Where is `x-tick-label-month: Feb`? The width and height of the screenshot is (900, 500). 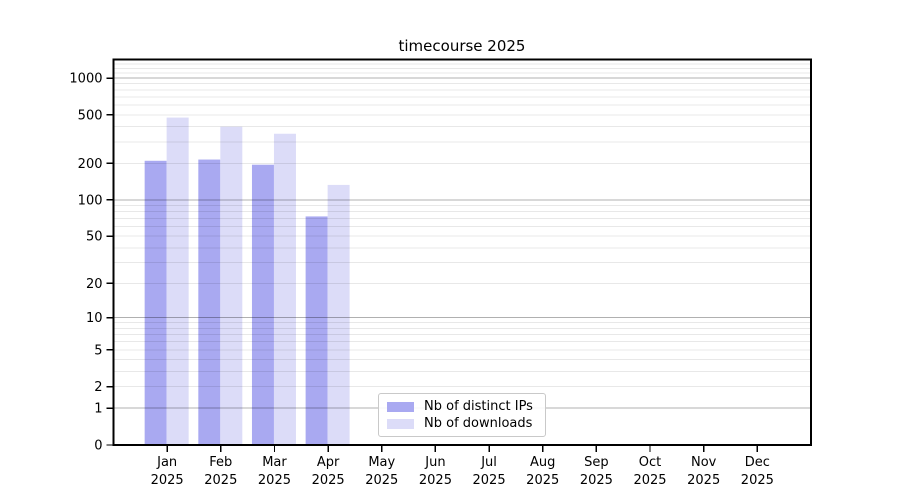
x-tick-label-month: Feb is located at coordinates (220, 462).